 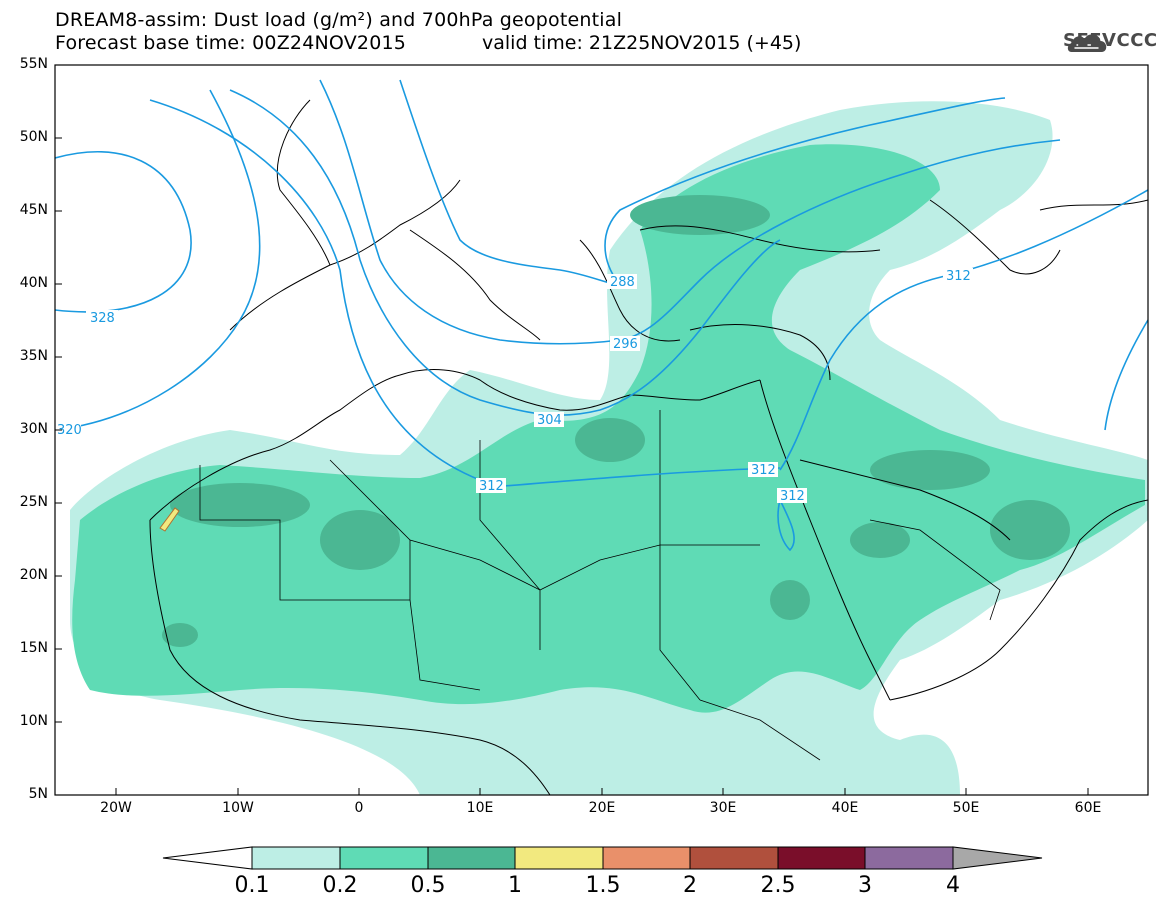 What do you see at coordinates (238, 808) in the screenshot?
I see `lon-label: 10W` at bounding box center [238, 808].